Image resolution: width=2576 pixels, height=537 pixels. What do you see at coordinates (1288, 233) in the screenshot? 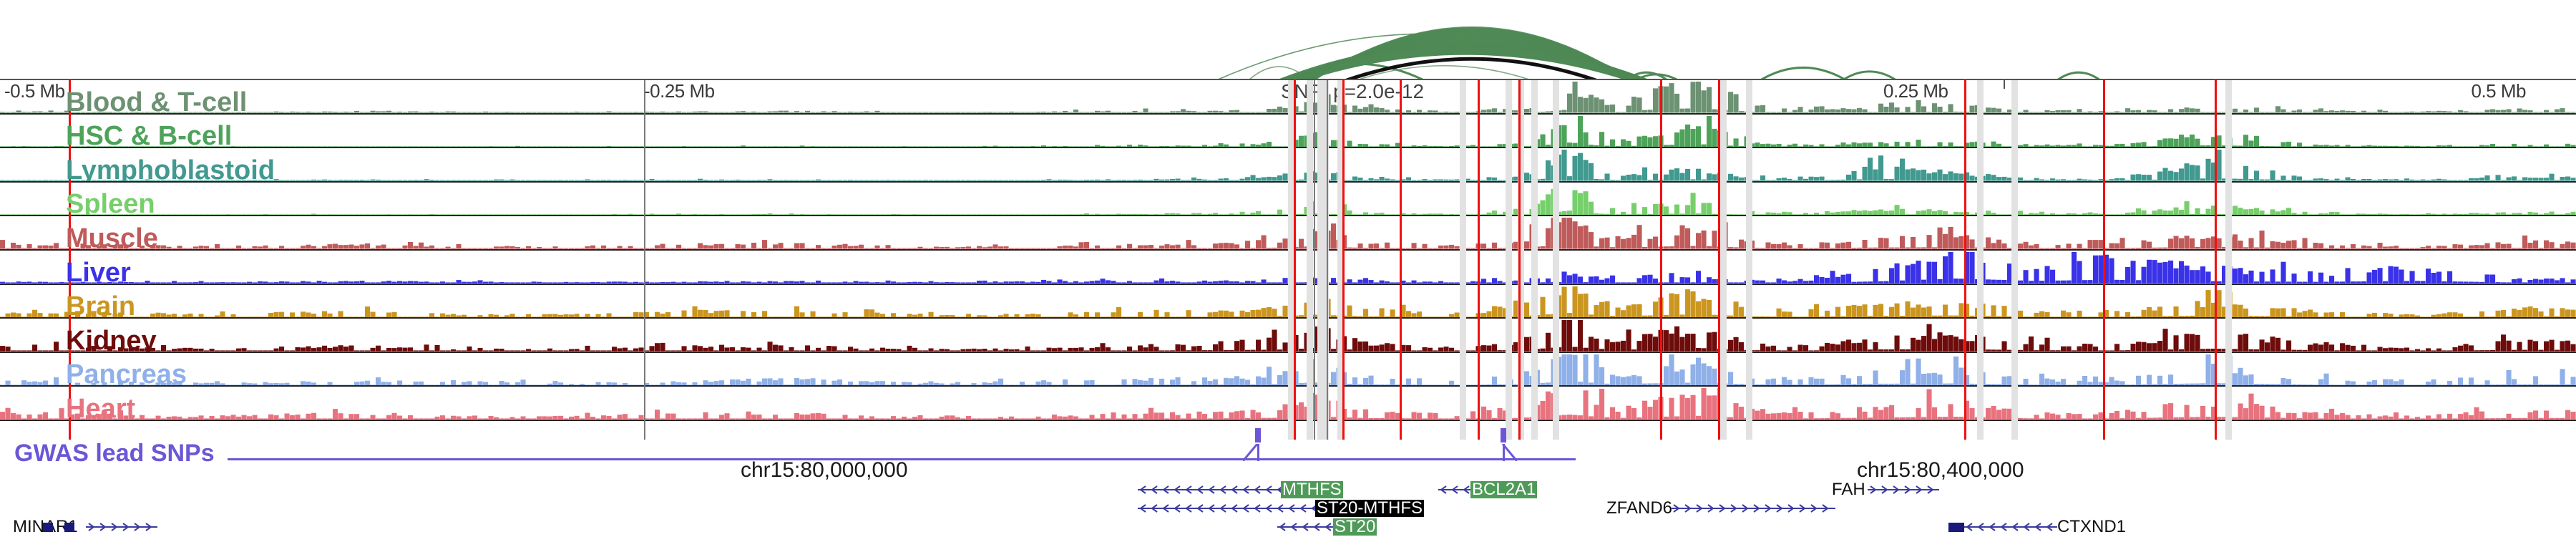
I see `signal-track-muscle: Muscle` at bounding box center [1288, 233].